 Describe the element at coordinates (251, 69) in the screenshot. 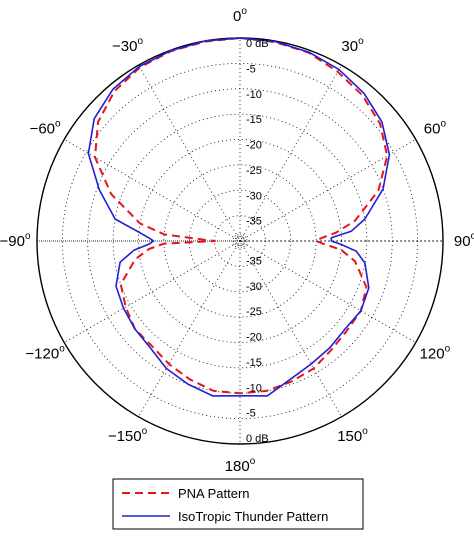

I see `ring-label-top: -5` at that location.